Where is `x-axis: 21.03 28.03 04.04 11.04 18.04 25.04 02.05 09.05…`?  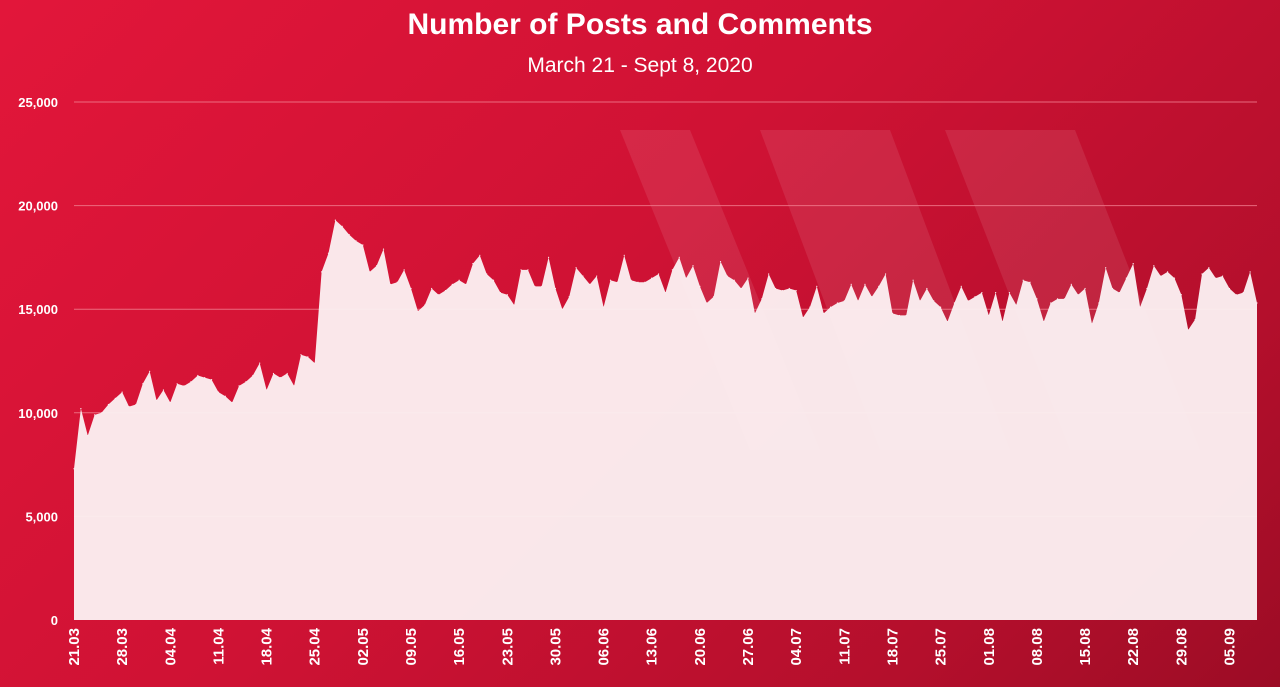
x-axis: 21.03 28.03 04.04 11.04 18.04 25.04 02.05 09.05… is located at coordinates (652, 646).